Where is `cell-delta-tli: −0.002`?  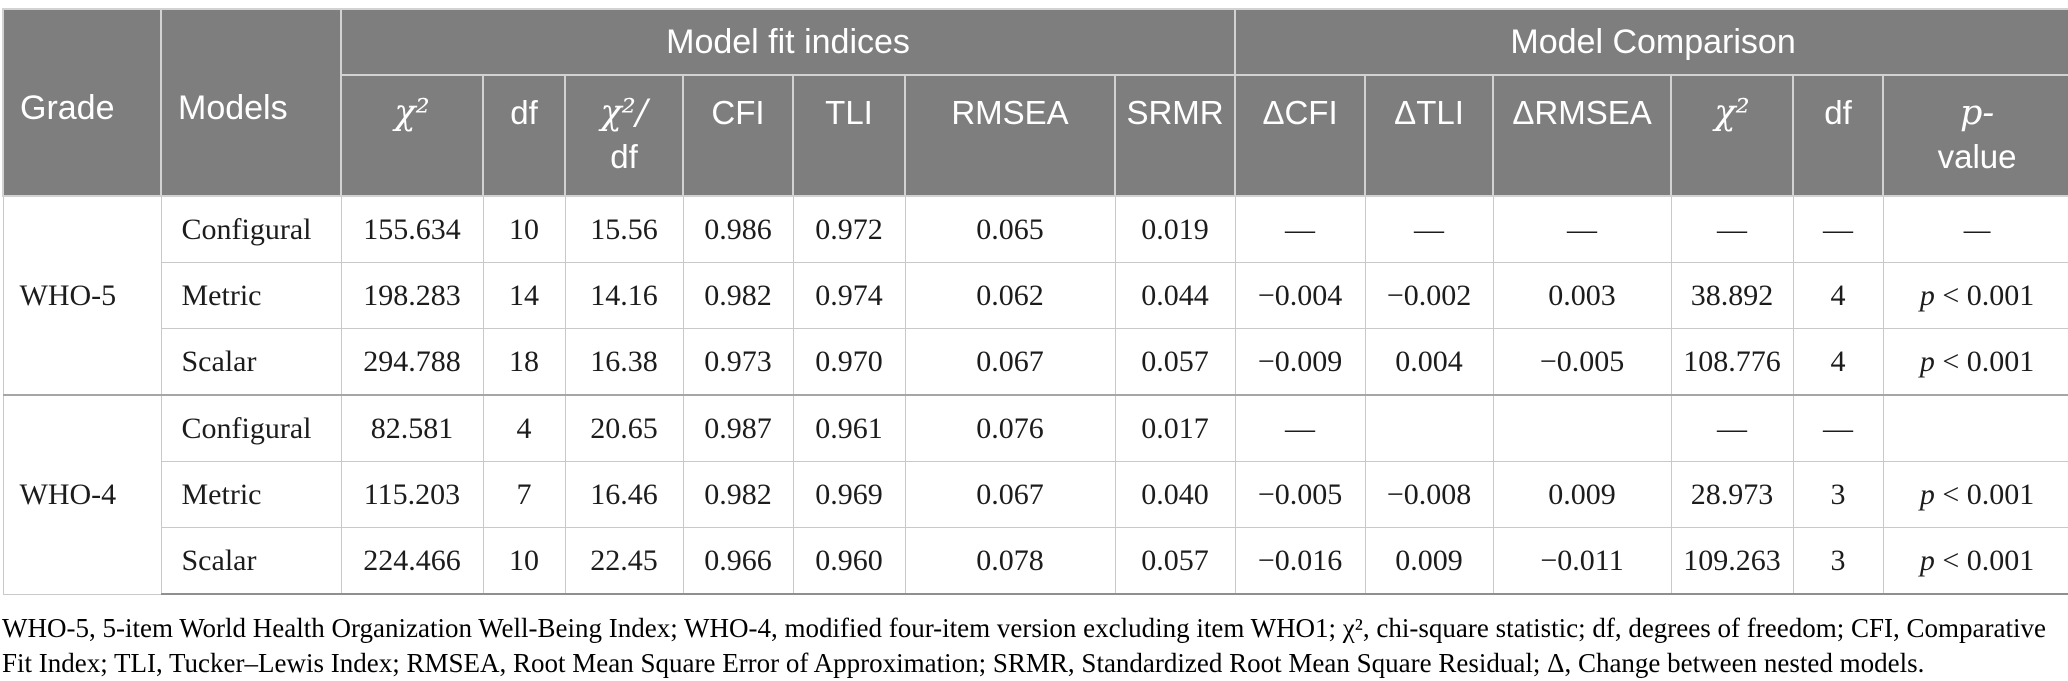
cell-delta-tli: −0.002 is located at coordinates (1429, 295).